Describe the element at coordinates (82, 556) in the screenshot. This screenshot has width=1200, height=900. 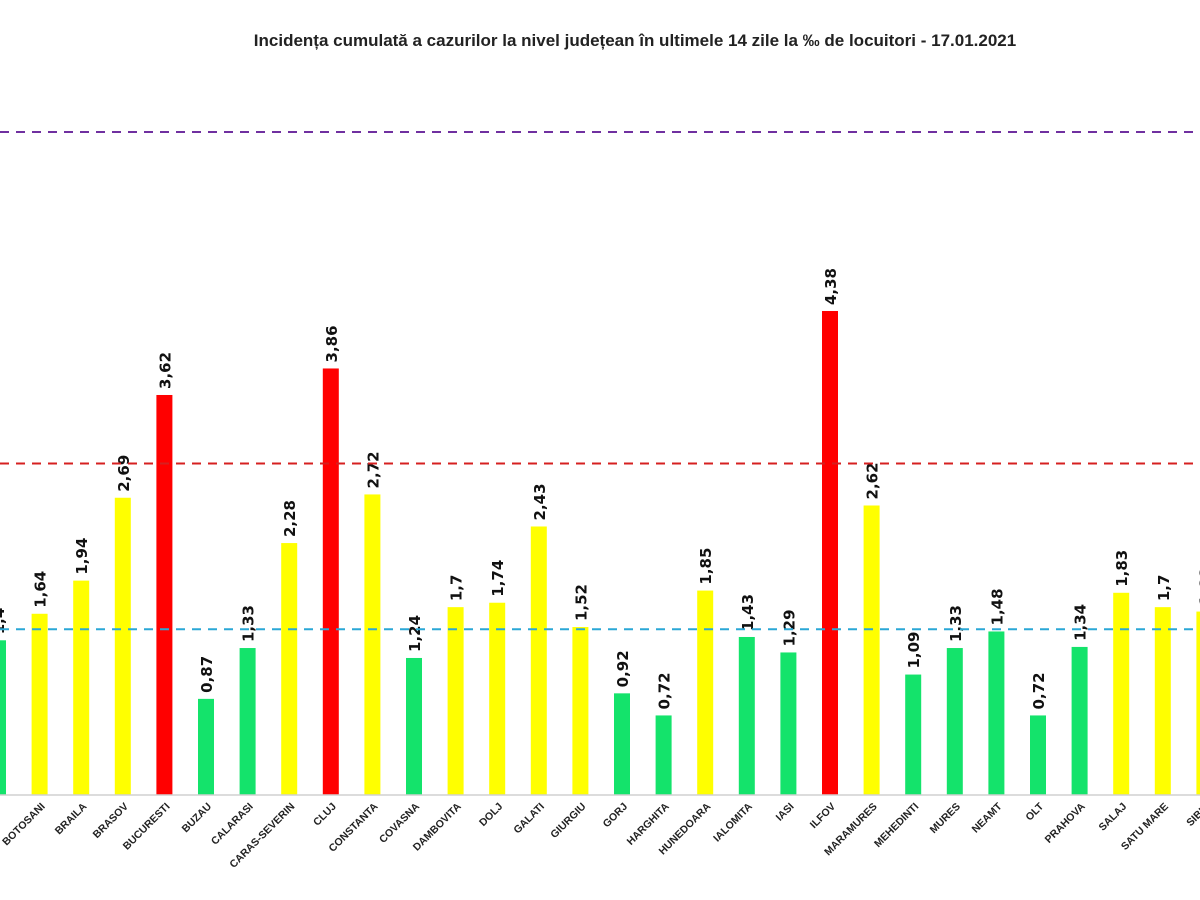
I see `value-label: 1,94` at that location.